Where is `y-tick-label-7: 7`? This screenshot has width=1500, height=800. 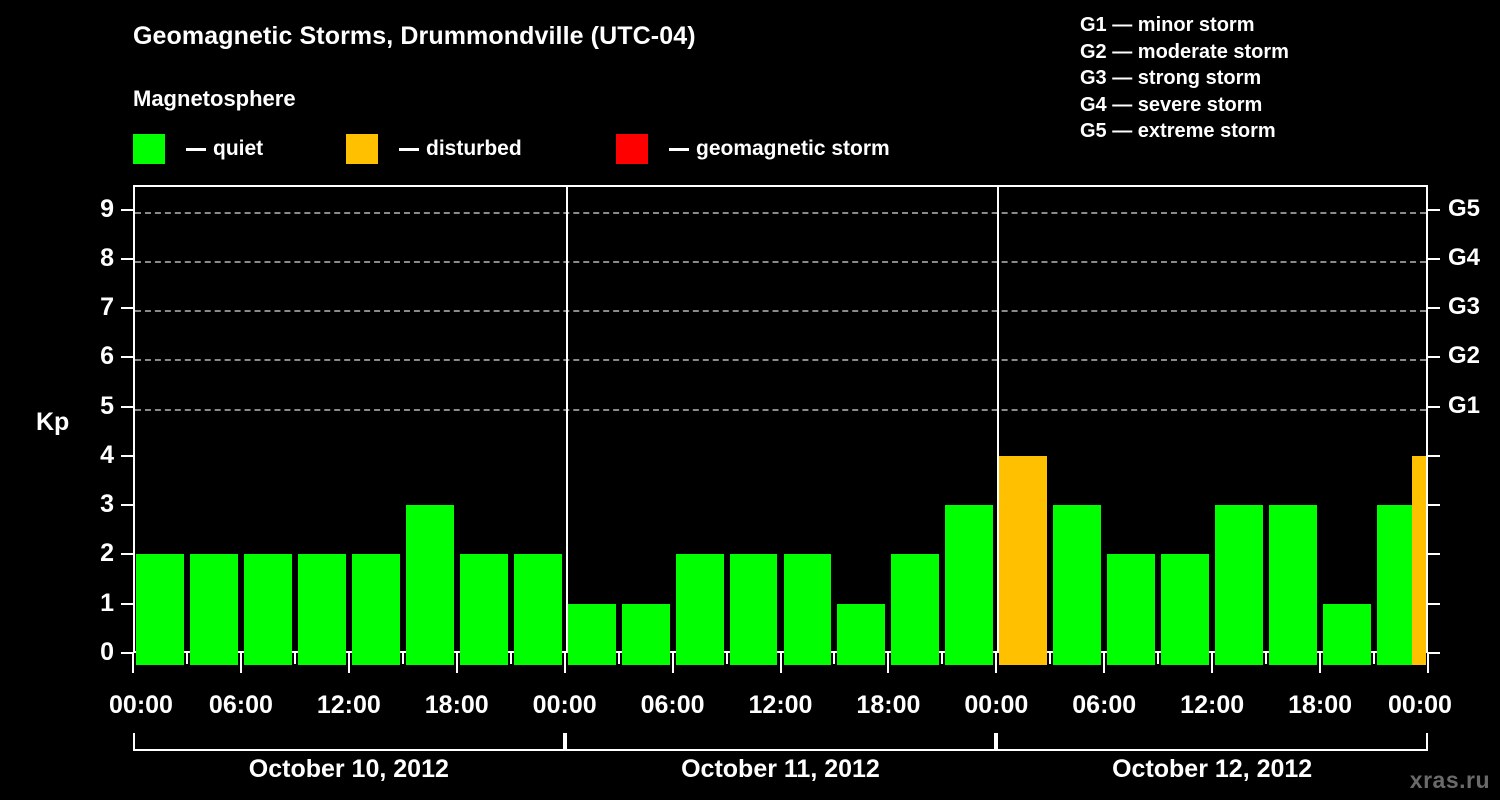 y-tick-label-7: 7 is located at coordinates (107, 307).